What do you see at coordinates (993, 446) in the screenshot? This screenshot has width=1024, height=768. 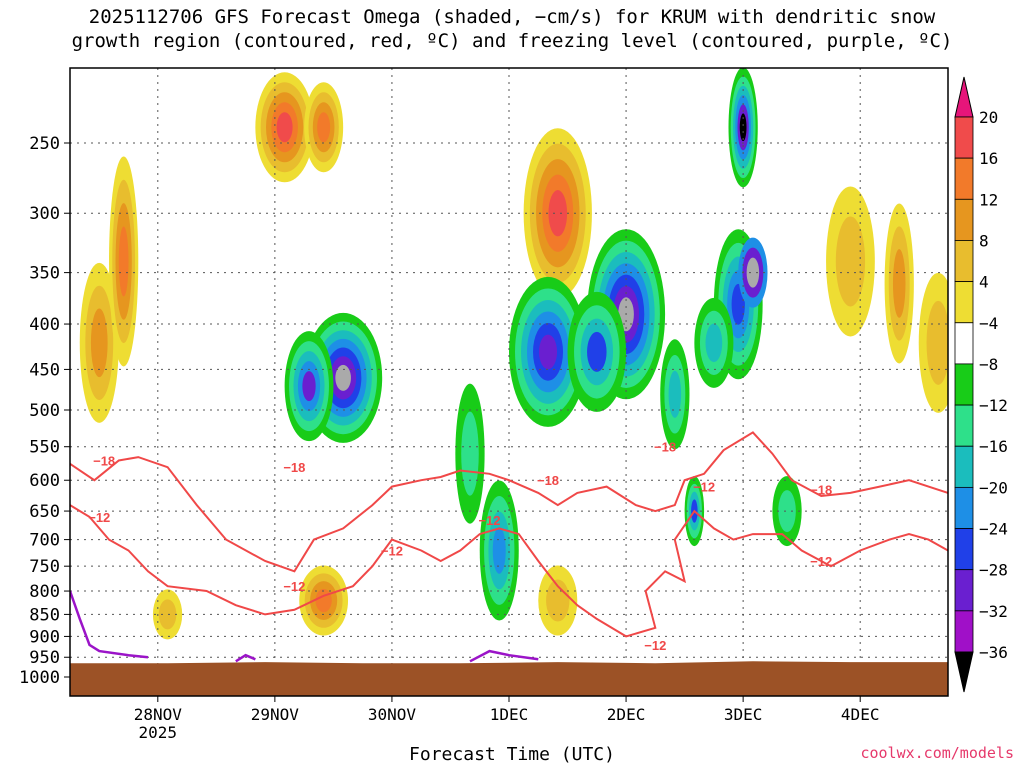 I see `colorbar-label: −16` at bounding box center [993, 446].